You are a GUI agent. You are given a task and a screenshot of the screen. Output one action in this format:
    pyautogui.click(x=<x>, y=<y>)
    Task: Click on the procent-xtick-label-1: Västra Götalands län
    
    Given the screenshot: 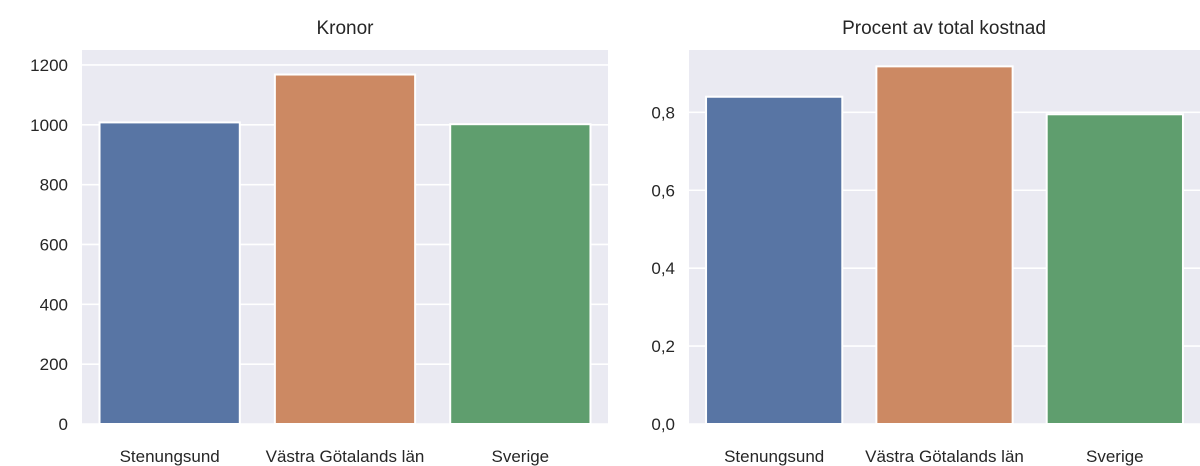 What is the action you would take?
    pyautogui.click(x=944, y=456)
    